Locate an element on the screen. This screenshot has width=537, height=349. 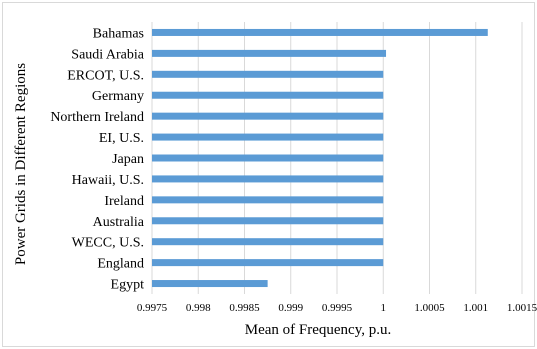
x-axis-title: Mean of Frequency, p.u. is located at coordinates (318, 330).